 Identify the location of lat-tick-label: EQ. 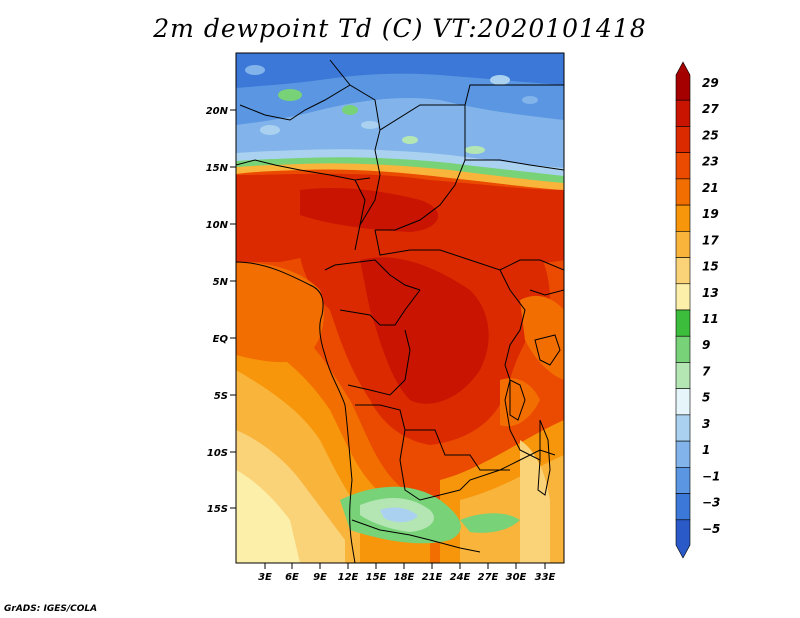
(221, 339).